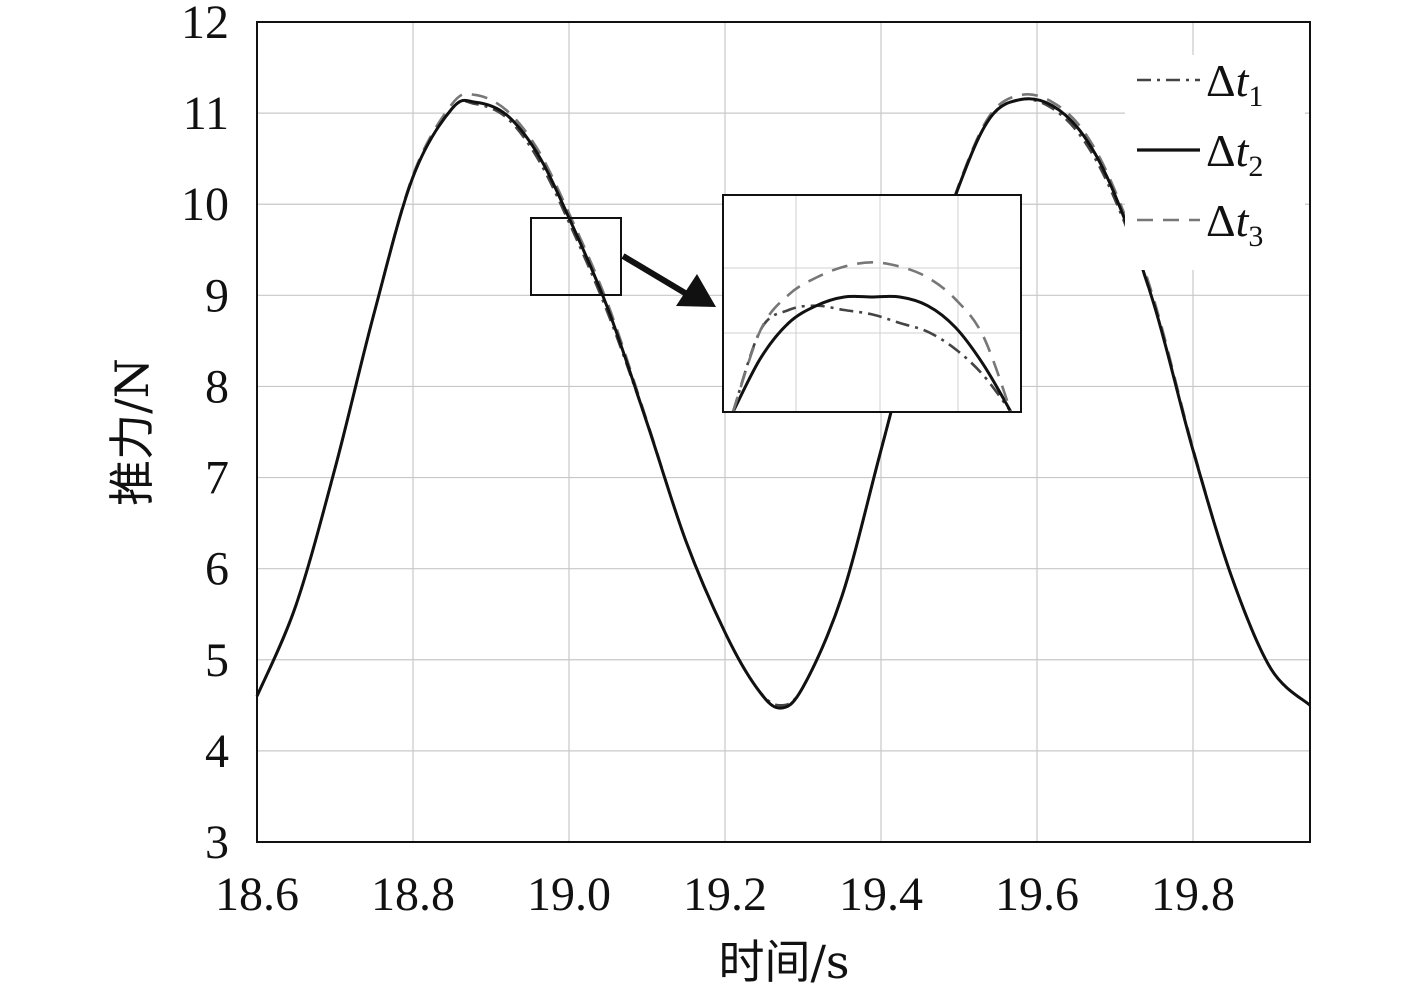 This screenshot has height=990, width=1417. Describe the element at coordinates (1234, 224) in the screenshot. I see `legend-label-3: Δt3` at that location.